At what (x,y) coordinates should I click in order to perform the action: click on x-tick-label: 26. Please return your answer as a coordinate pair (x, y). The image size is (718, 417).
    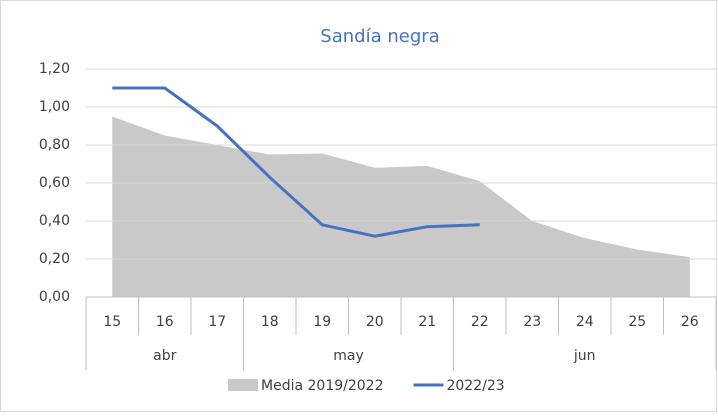
    Looking at the image, I should click on (690, 322).